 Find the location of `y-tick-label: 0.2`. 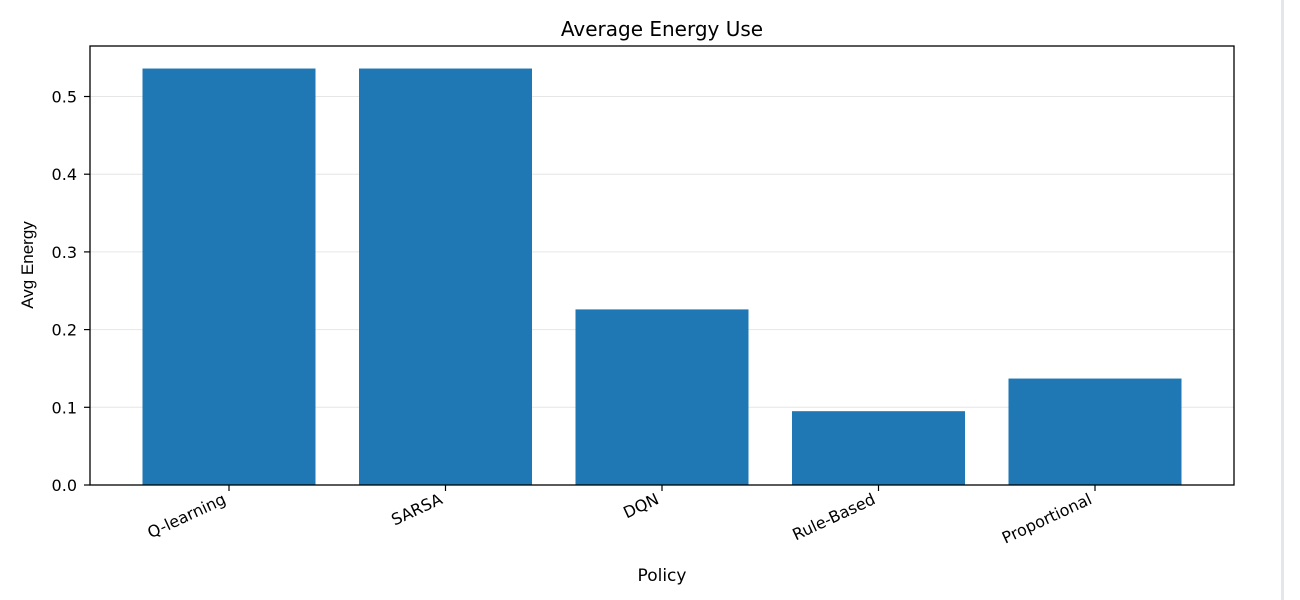

y-tick-label: 0.2 is located at coordinates (64, 330).